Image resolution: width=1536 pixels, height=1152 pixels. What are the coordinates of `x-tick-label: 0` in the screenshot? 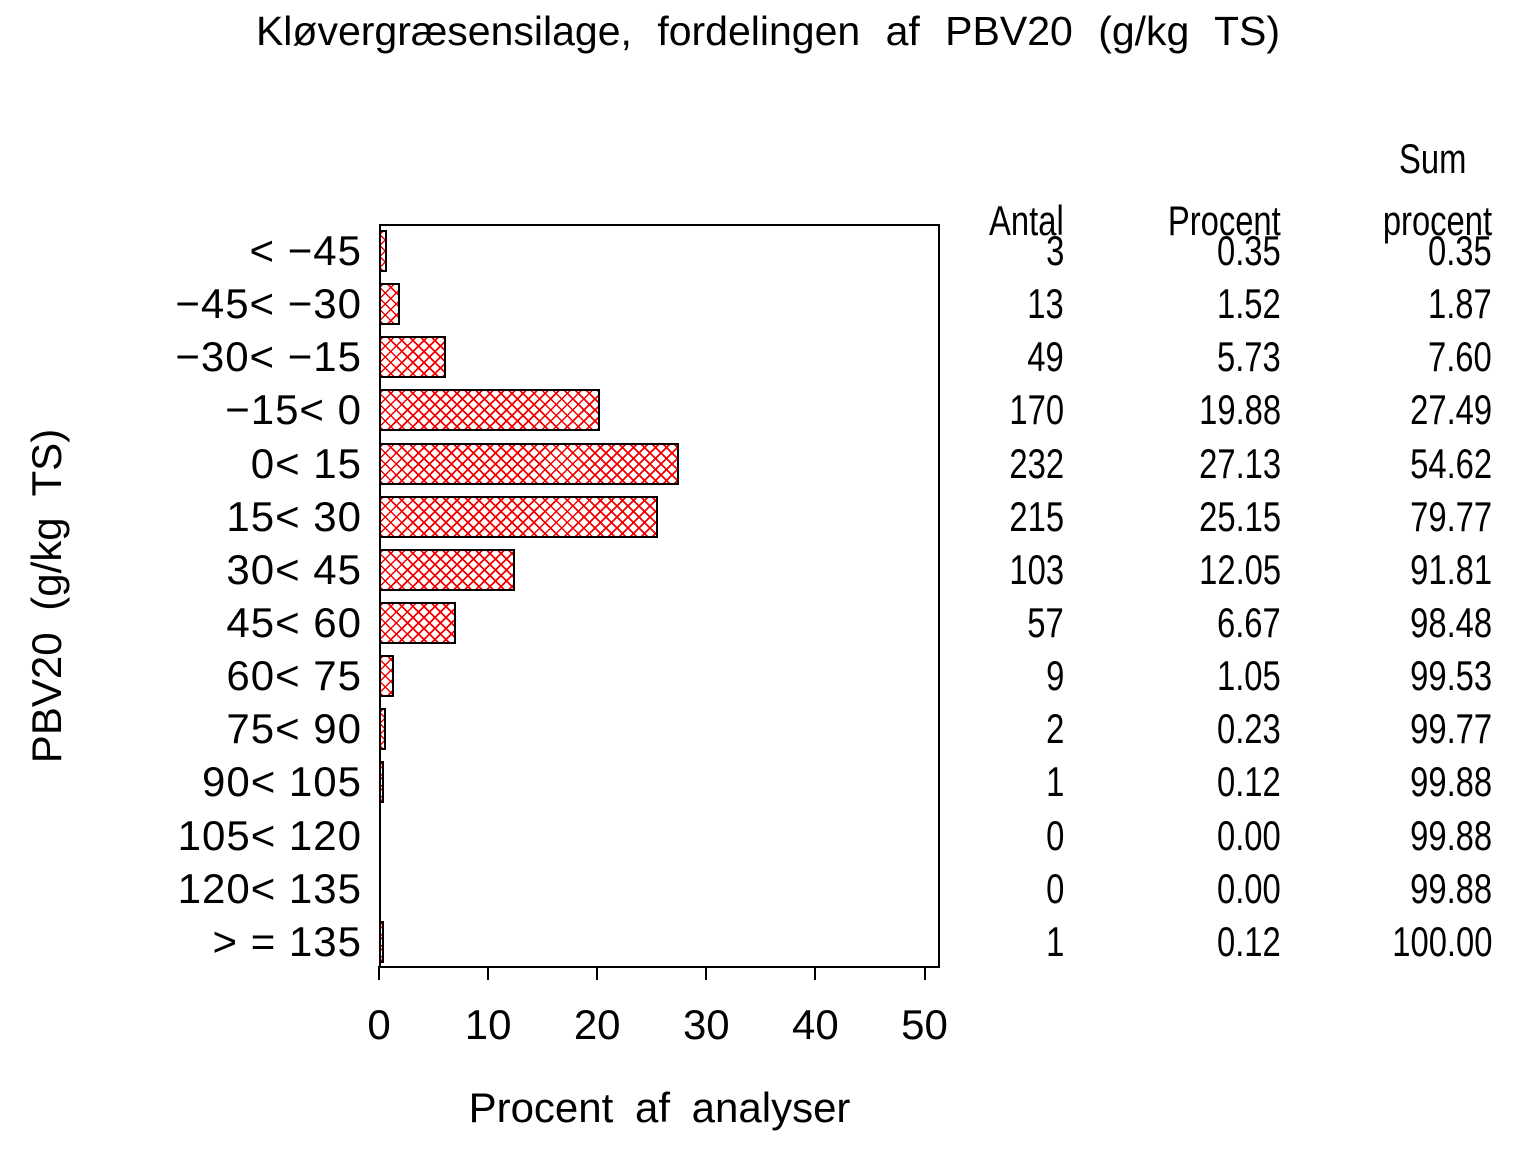 It's located at (379, 1024).